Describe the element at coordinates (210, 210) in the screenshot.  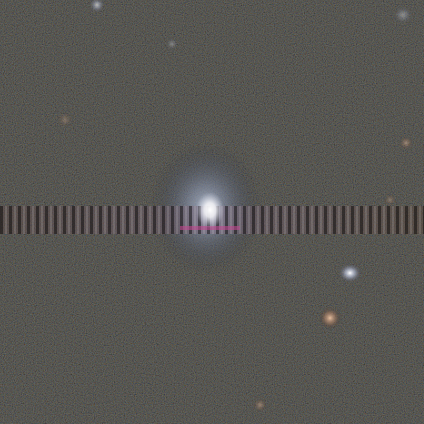
I see `galaxy-core` at that location.